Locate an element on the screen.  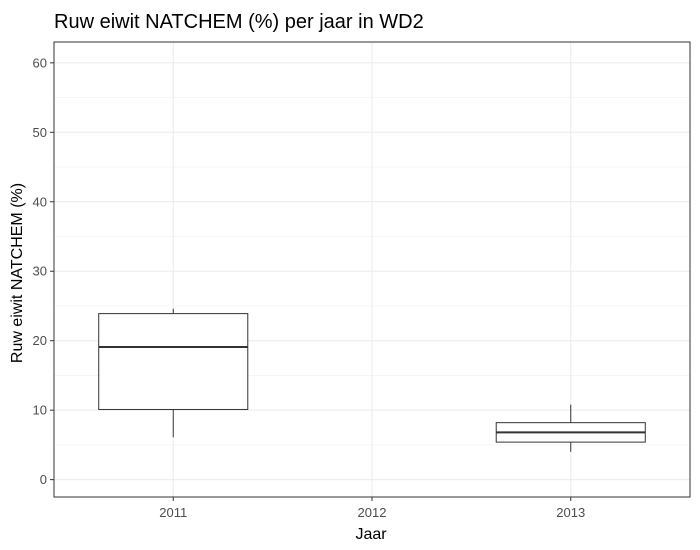
y-tick-label: 50 is located at coordinates (40, 132).